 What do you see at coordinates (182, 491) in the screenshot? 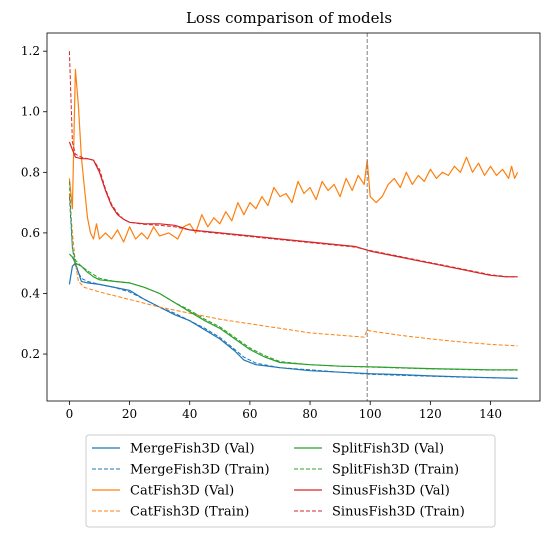
I see `legend-label-2: CatFish3D (Val)` at bounding box center [182, 491].